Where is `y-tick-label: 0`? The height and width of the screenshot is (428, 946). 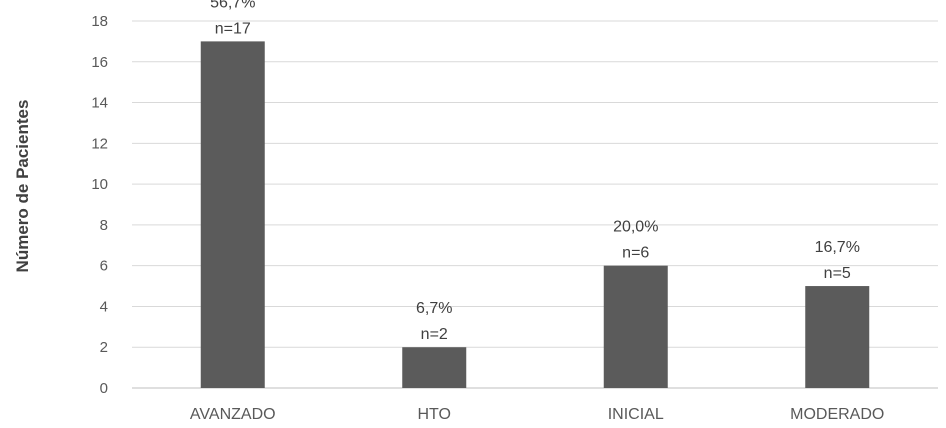
y-tick-label: 0 is located at coordinates (104, 388).